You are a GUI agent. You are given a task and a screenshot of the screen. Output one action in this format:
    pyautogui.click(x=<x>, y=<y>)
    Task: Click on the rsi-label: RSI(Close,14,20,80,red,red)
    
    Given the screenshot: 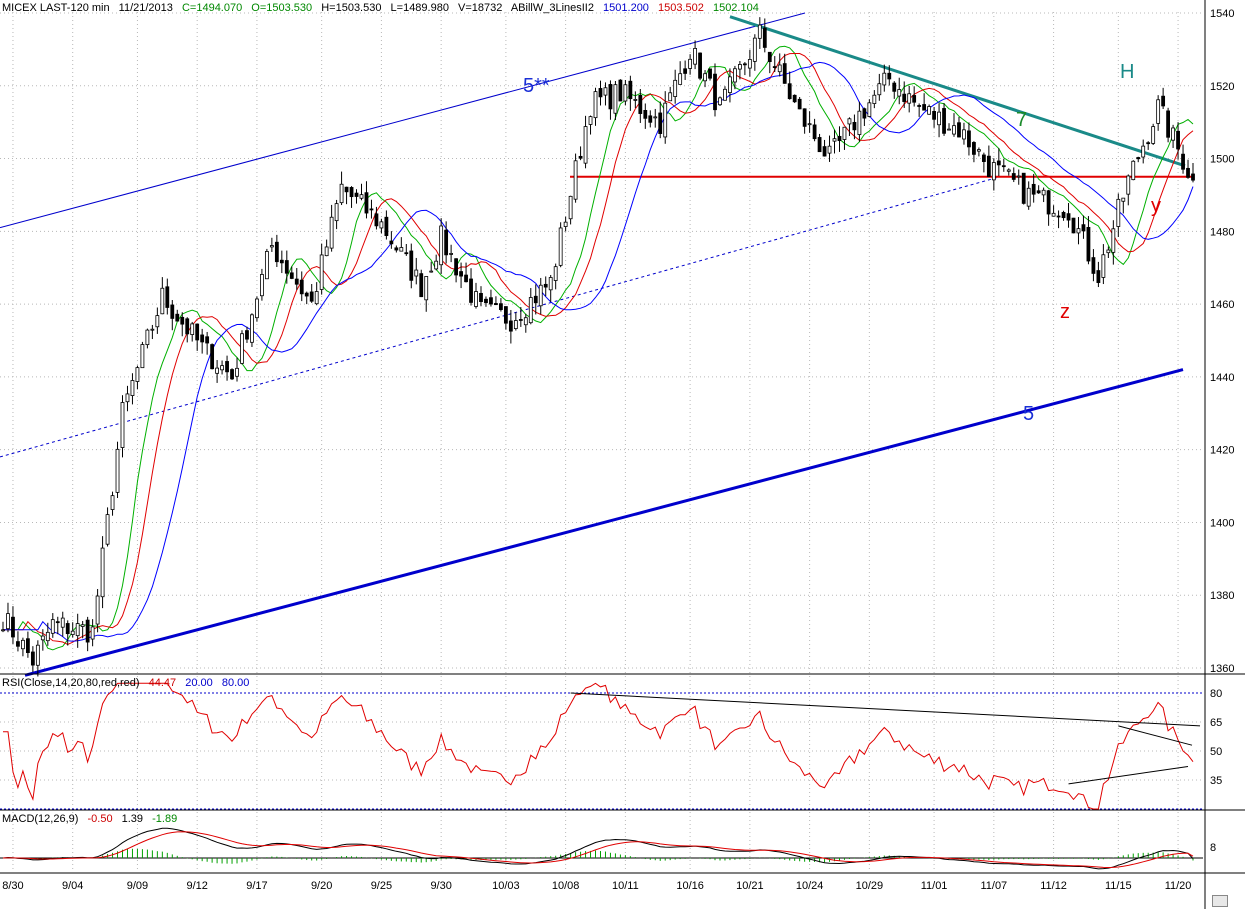 What is the action you would take?
    pyautogui.click(x=71, y=683)
    